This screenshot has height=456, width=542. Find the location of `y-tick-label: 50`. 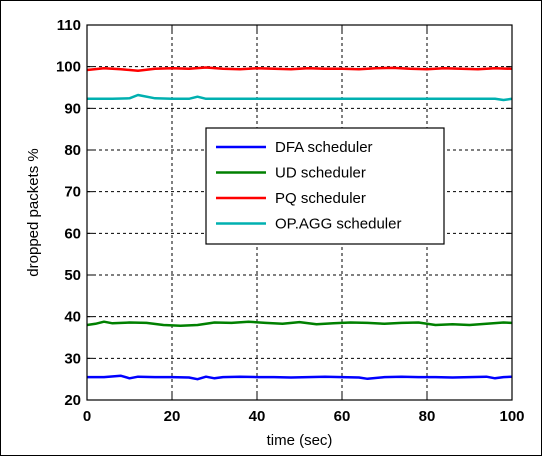

y-tick-label: 50 is located at coordinates (72, 275).